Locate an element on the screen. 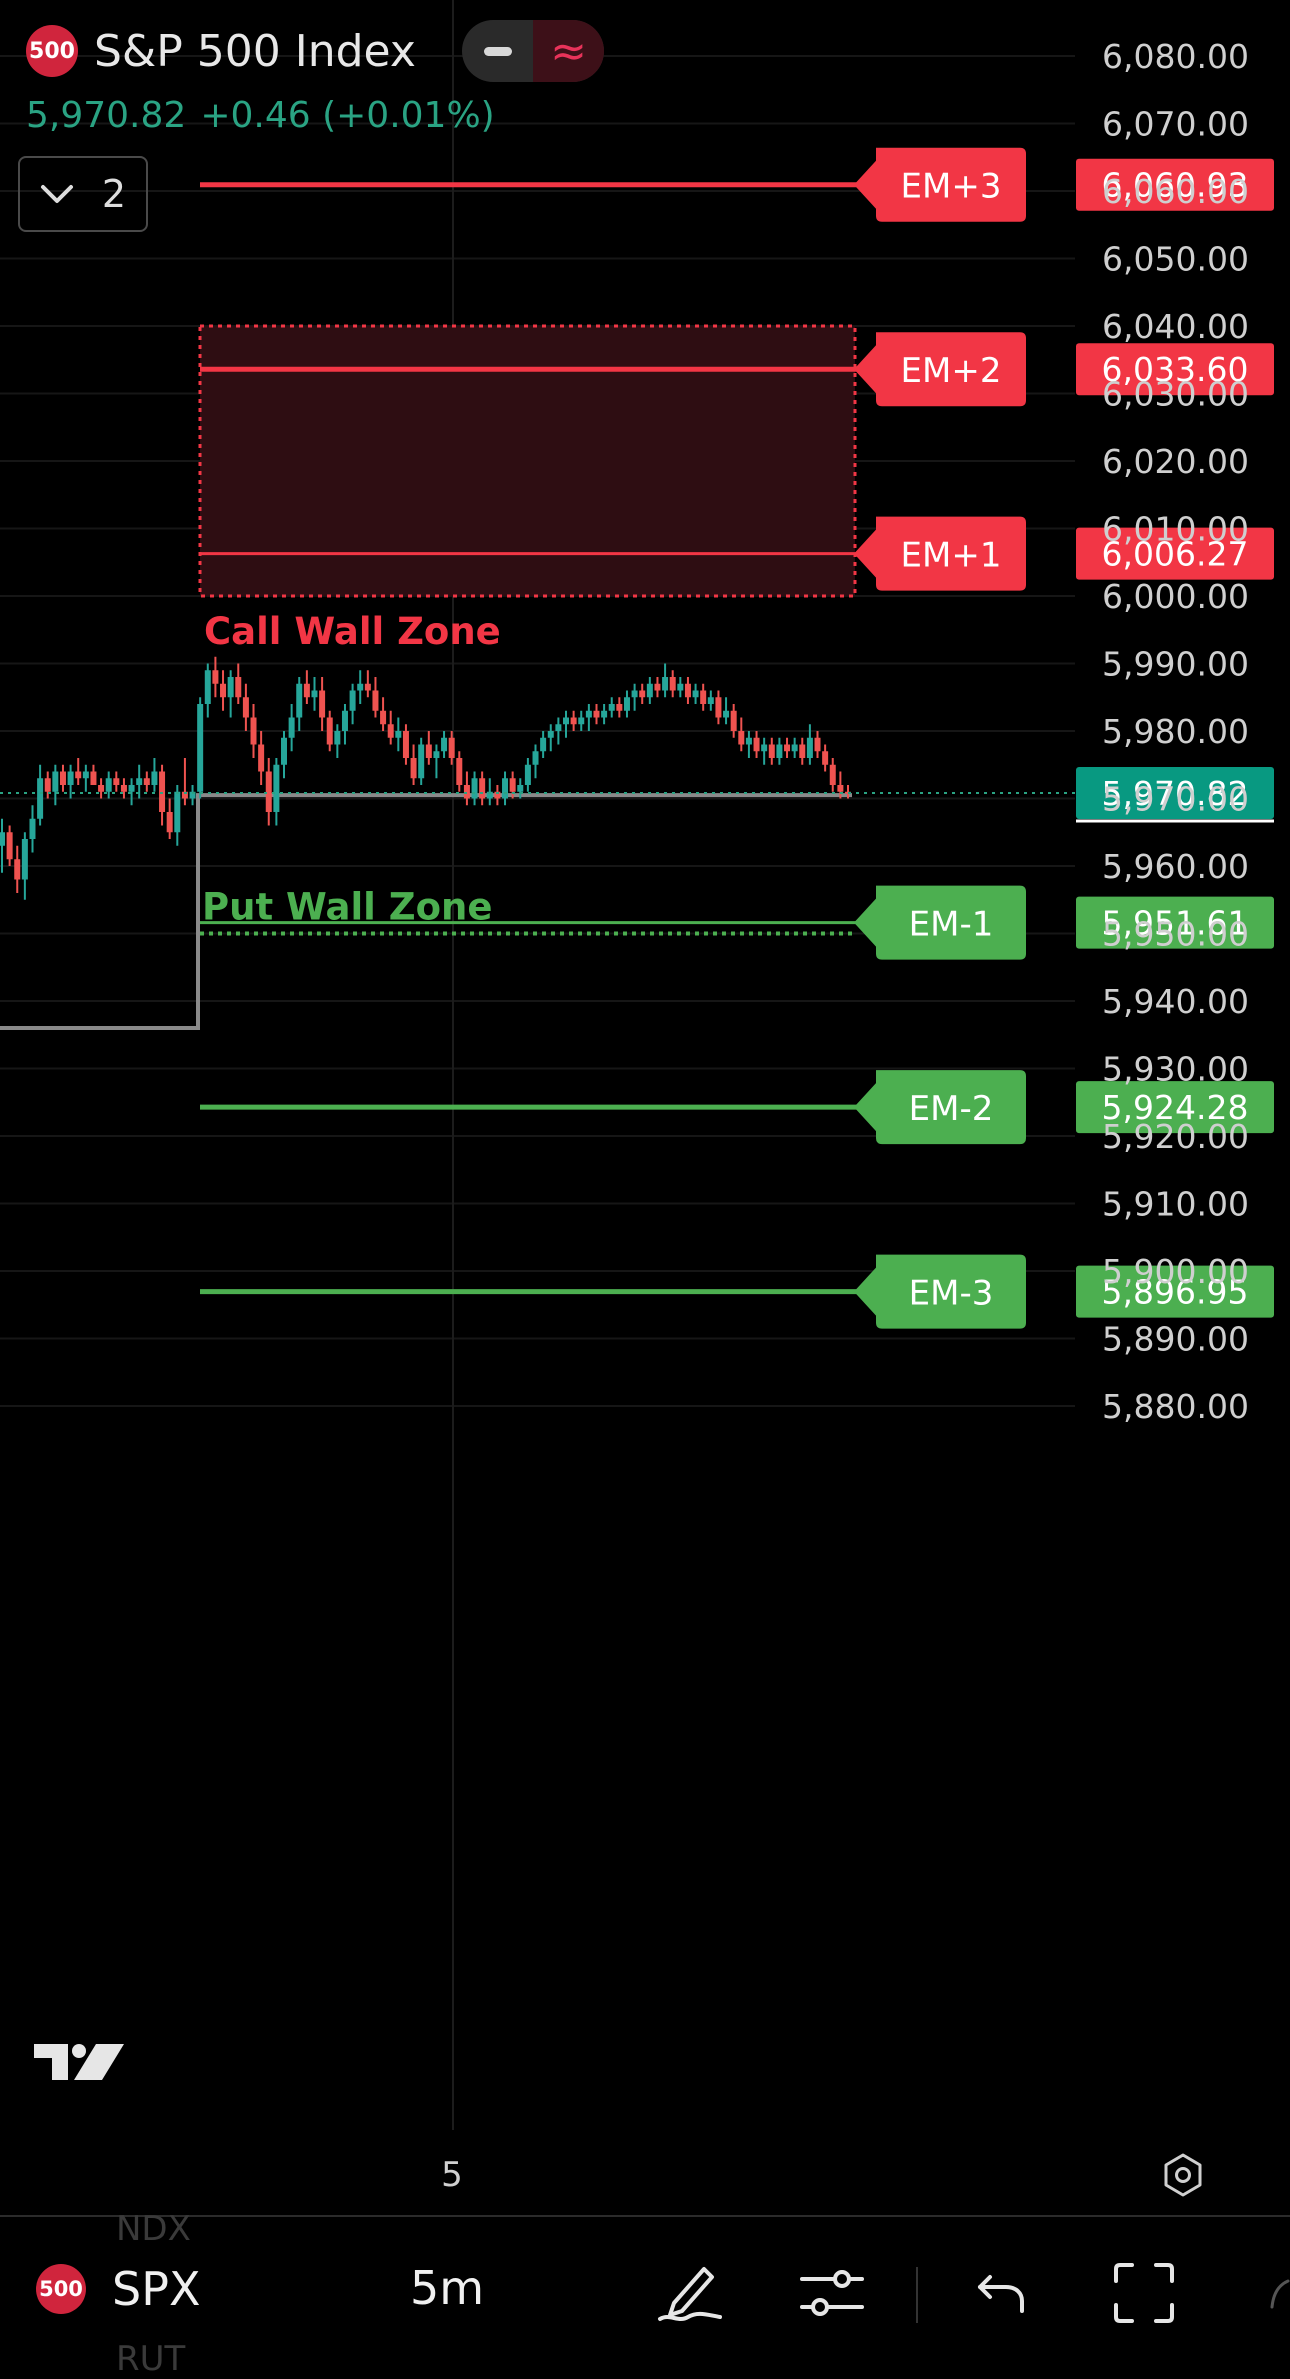  level-flag-label: EM+2 is located at coordinates (951, 371).